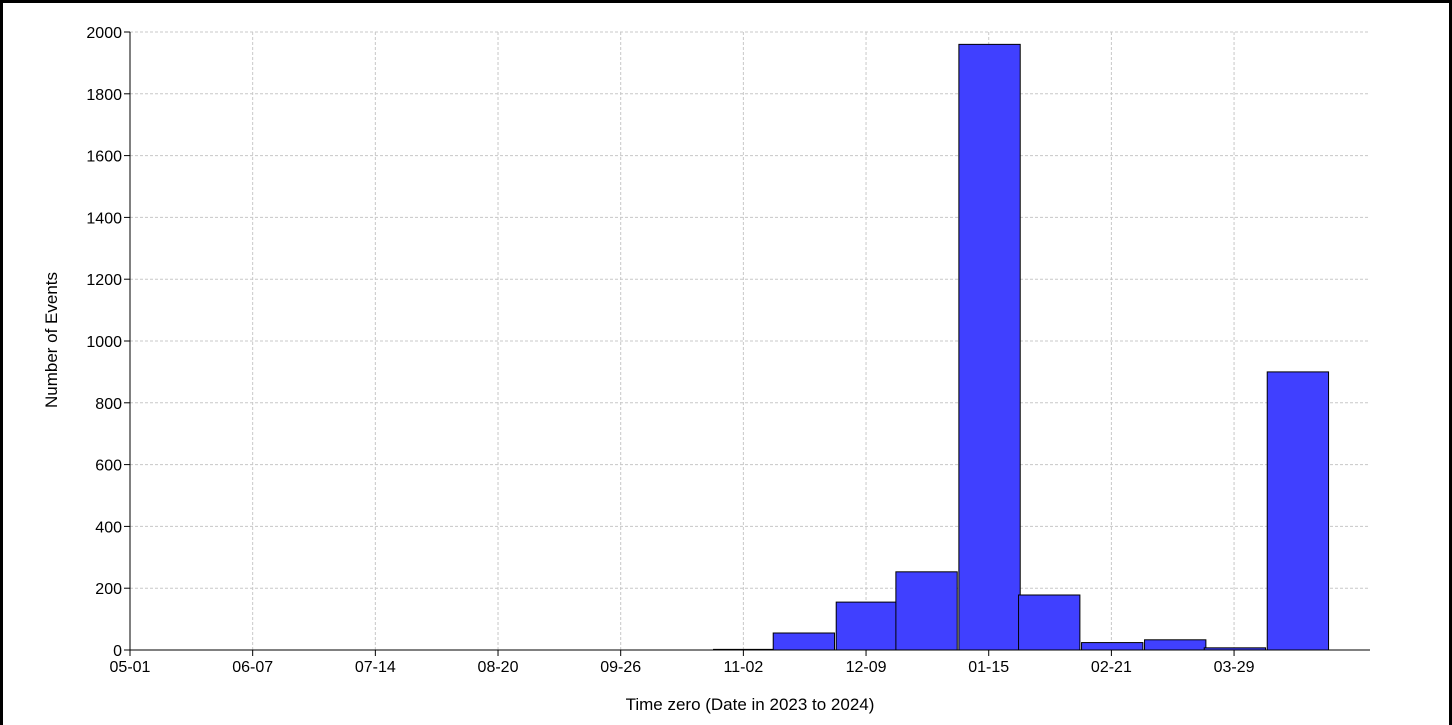  What do you see at coordinates (104, 95) in the screenshot?
I see `y-tick-label: 1800` at bounding box center [104, 95].